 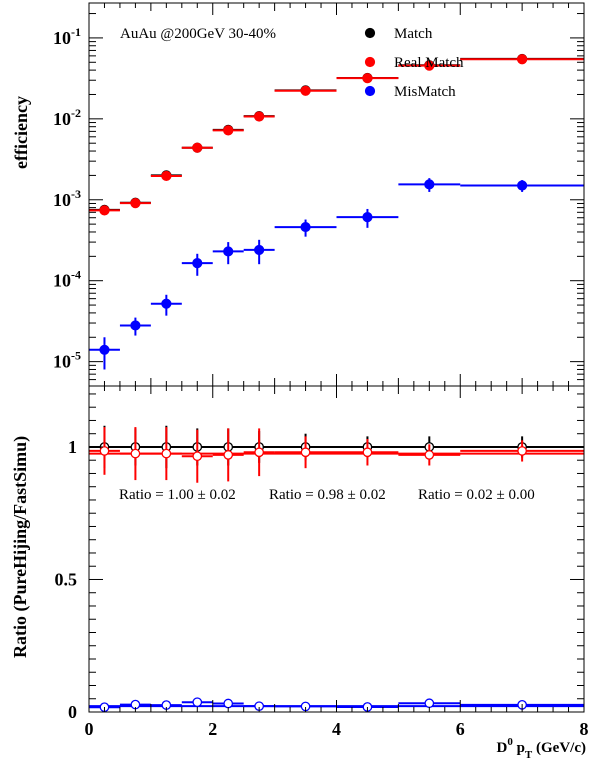 What do you see at coordinates (510, 742) in the screenshot?
I see `x-axis-title-superscript: 0` at bounding box center [510, 742].